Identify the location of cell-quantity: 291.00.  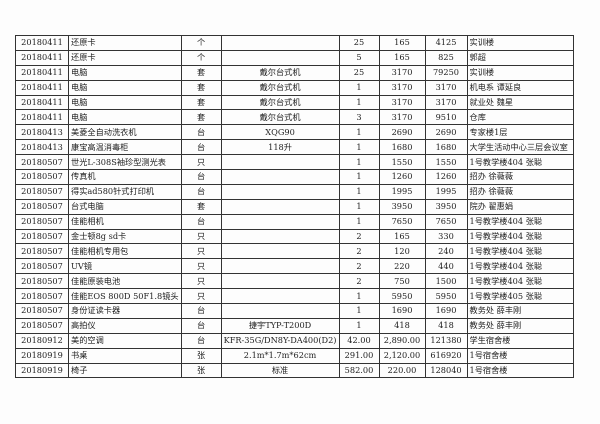
(359, 355).